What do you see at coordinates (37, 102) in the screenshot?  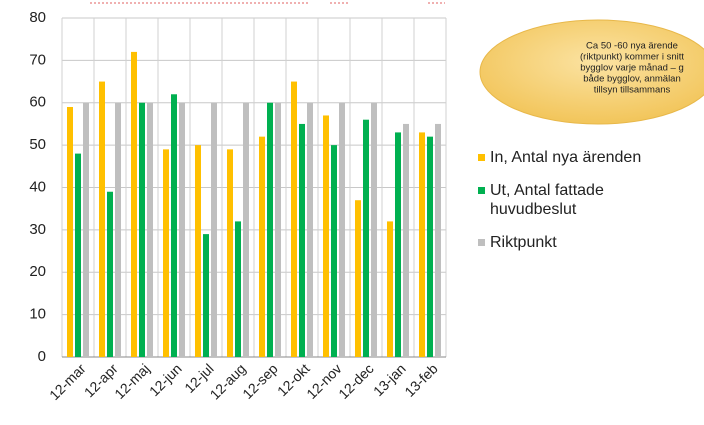 I see `y-tick-label: 60` at bounding box center [37, 102].